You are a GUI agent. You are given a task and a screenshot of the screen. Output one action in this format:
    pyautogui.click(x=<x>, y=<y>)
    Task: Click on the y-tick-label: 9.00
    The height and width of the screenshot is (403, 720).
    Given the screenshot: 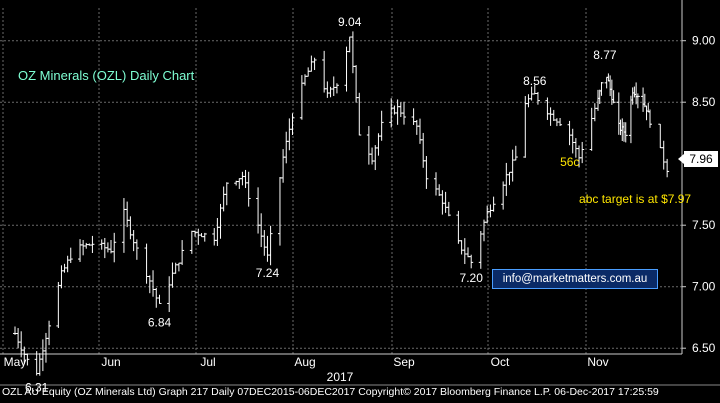 What is the action you would take?
    pyautogui.click(x=704, y=41)
    